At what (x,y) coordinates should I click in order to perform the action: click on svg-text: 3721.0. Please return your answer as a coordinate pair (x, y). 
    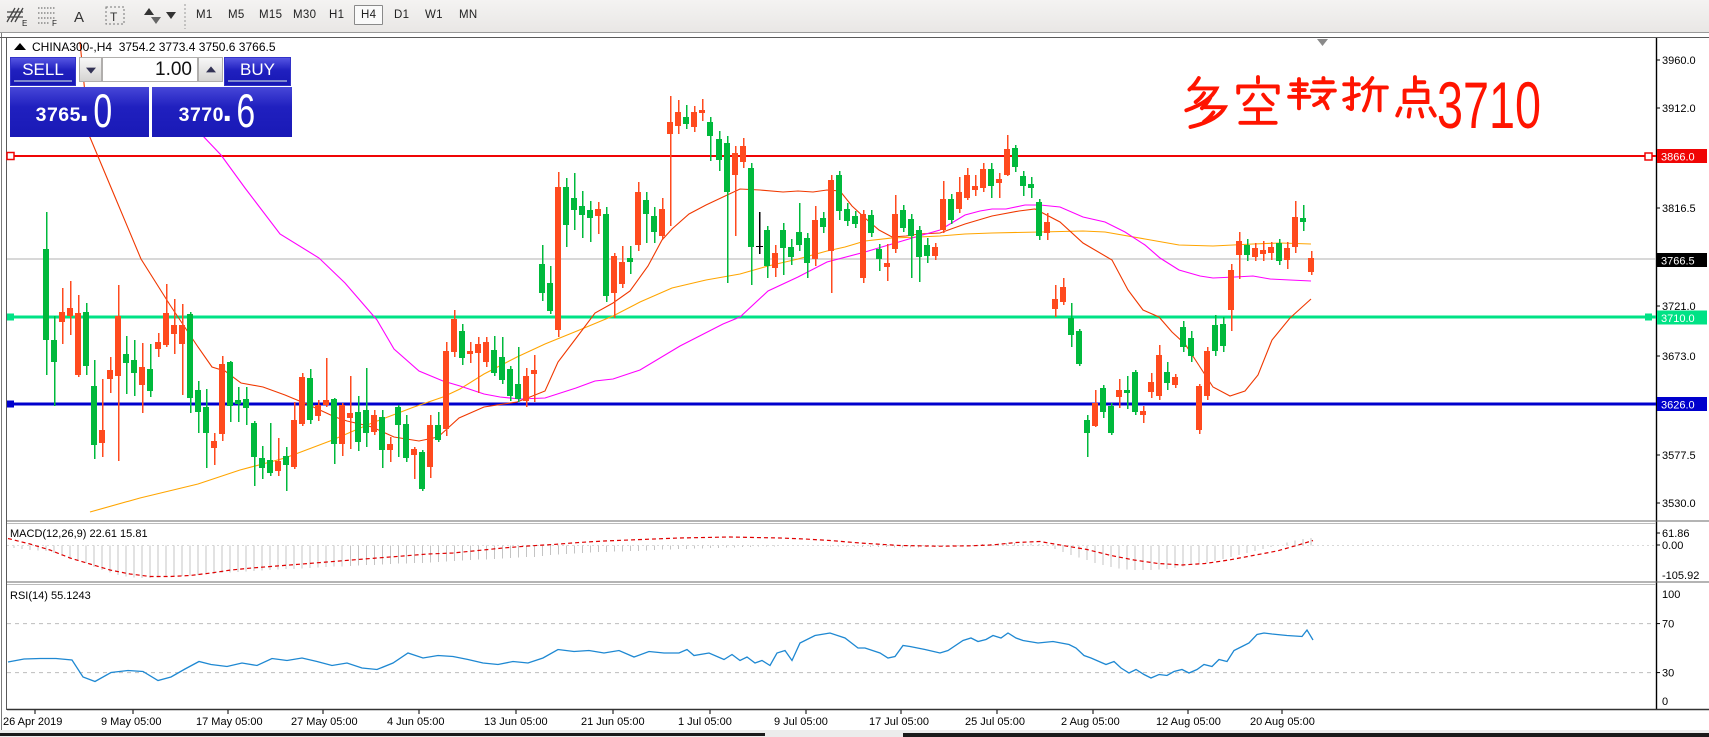
    Looking at the image, I should click on (1679, 307).